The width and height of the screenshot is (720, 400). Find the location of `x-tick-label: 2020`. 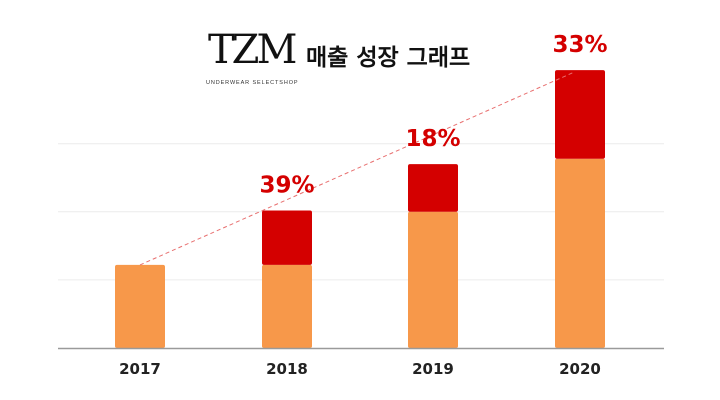

x-tick-label: 2020 is located at coordinates (580, 369).